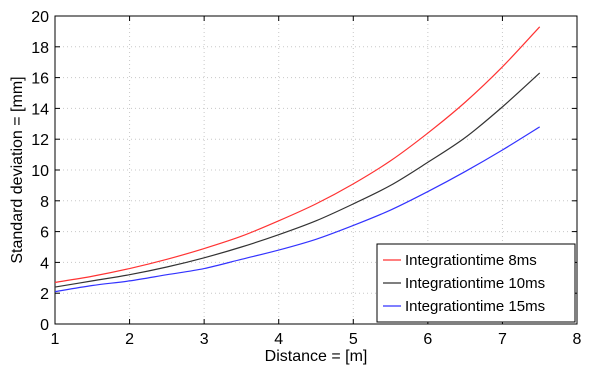 The width and height of the screenshot is (590, 367). I want to click on y-tick-label: 18, so click(40, 48).